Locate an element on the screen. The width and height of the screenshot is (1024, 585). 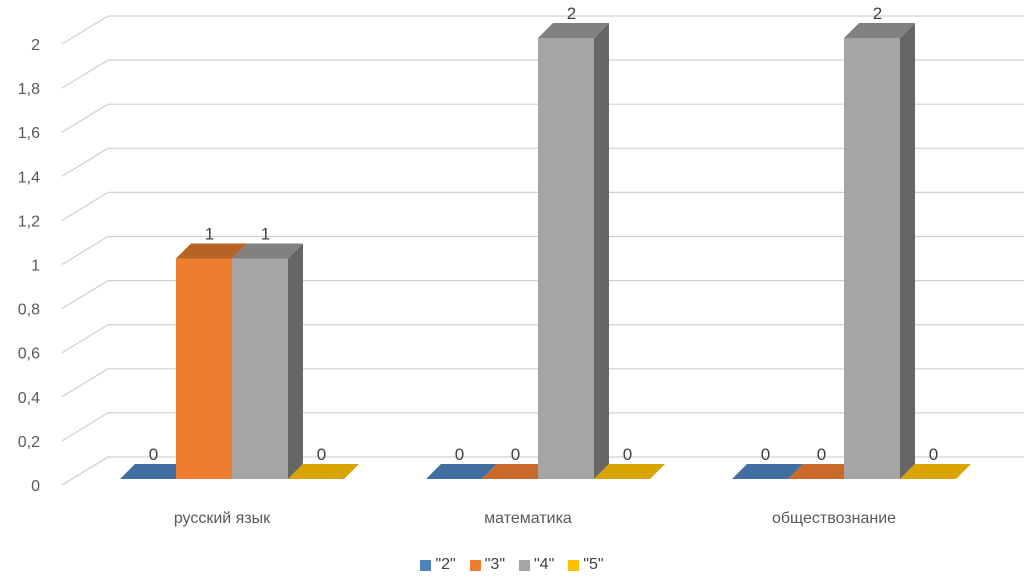
floor-edge is located at coordinates (85, 471).